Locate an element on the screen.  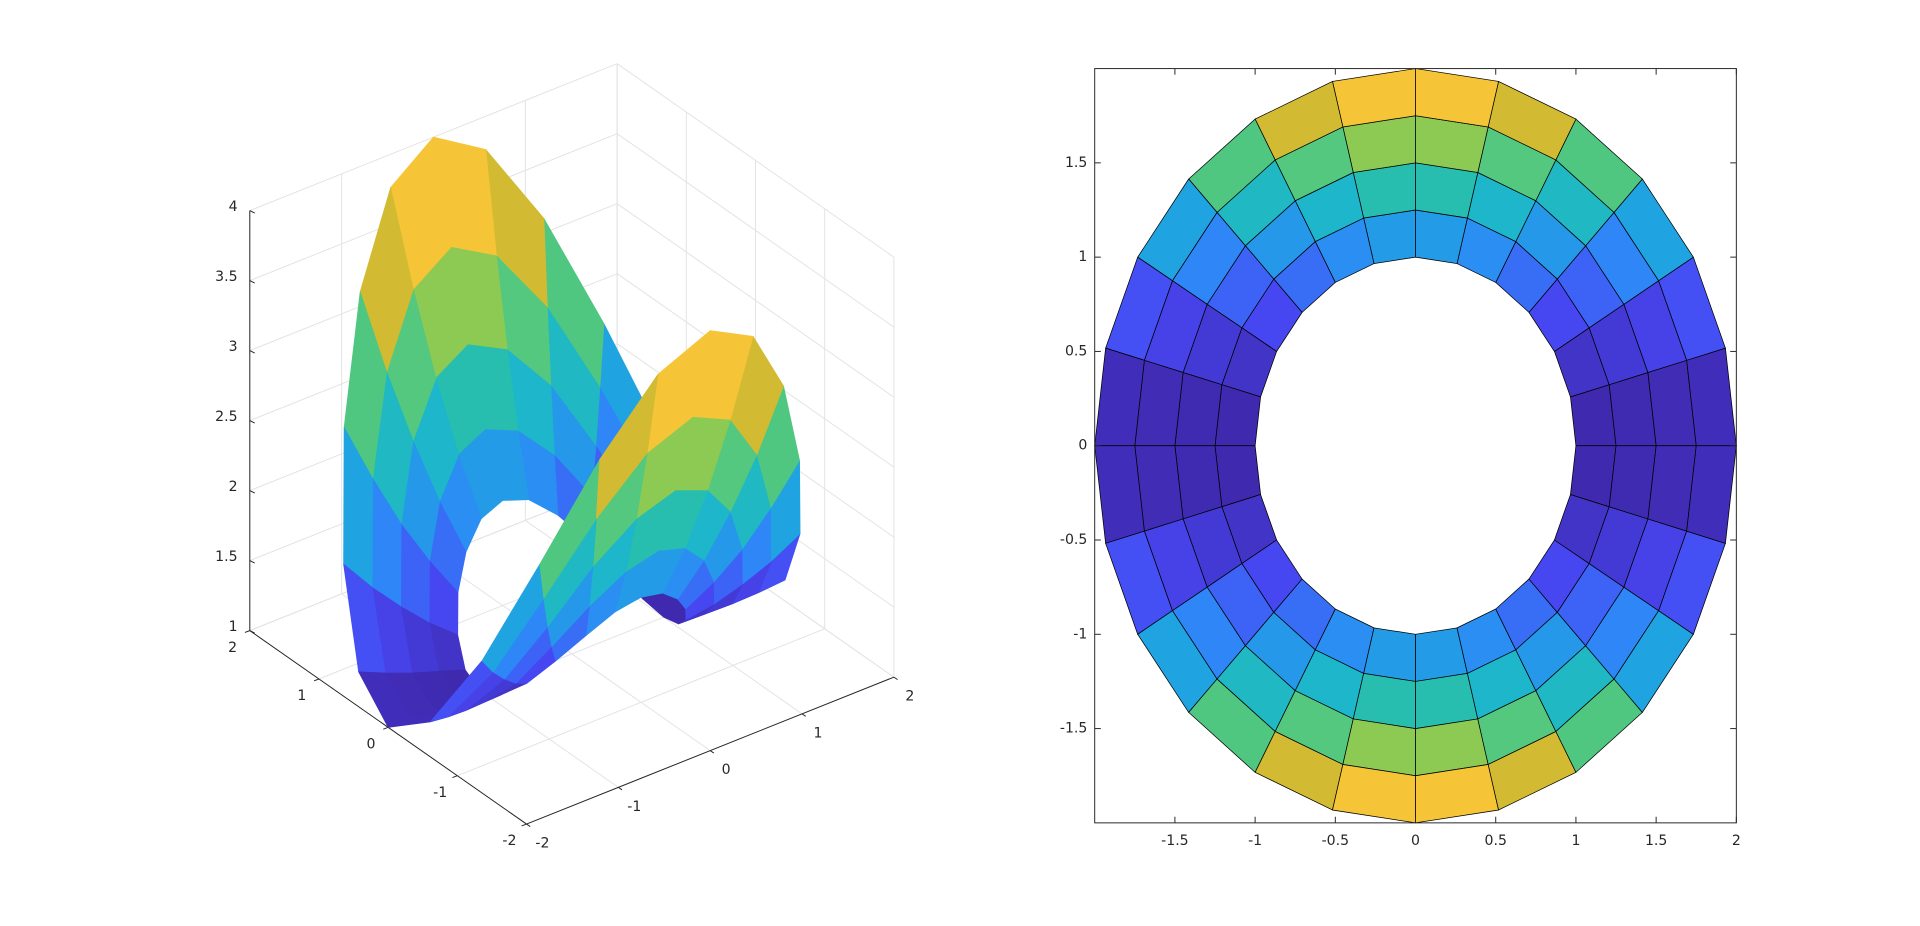
z-tick-label: 1 is located at coordinates (233, 627).